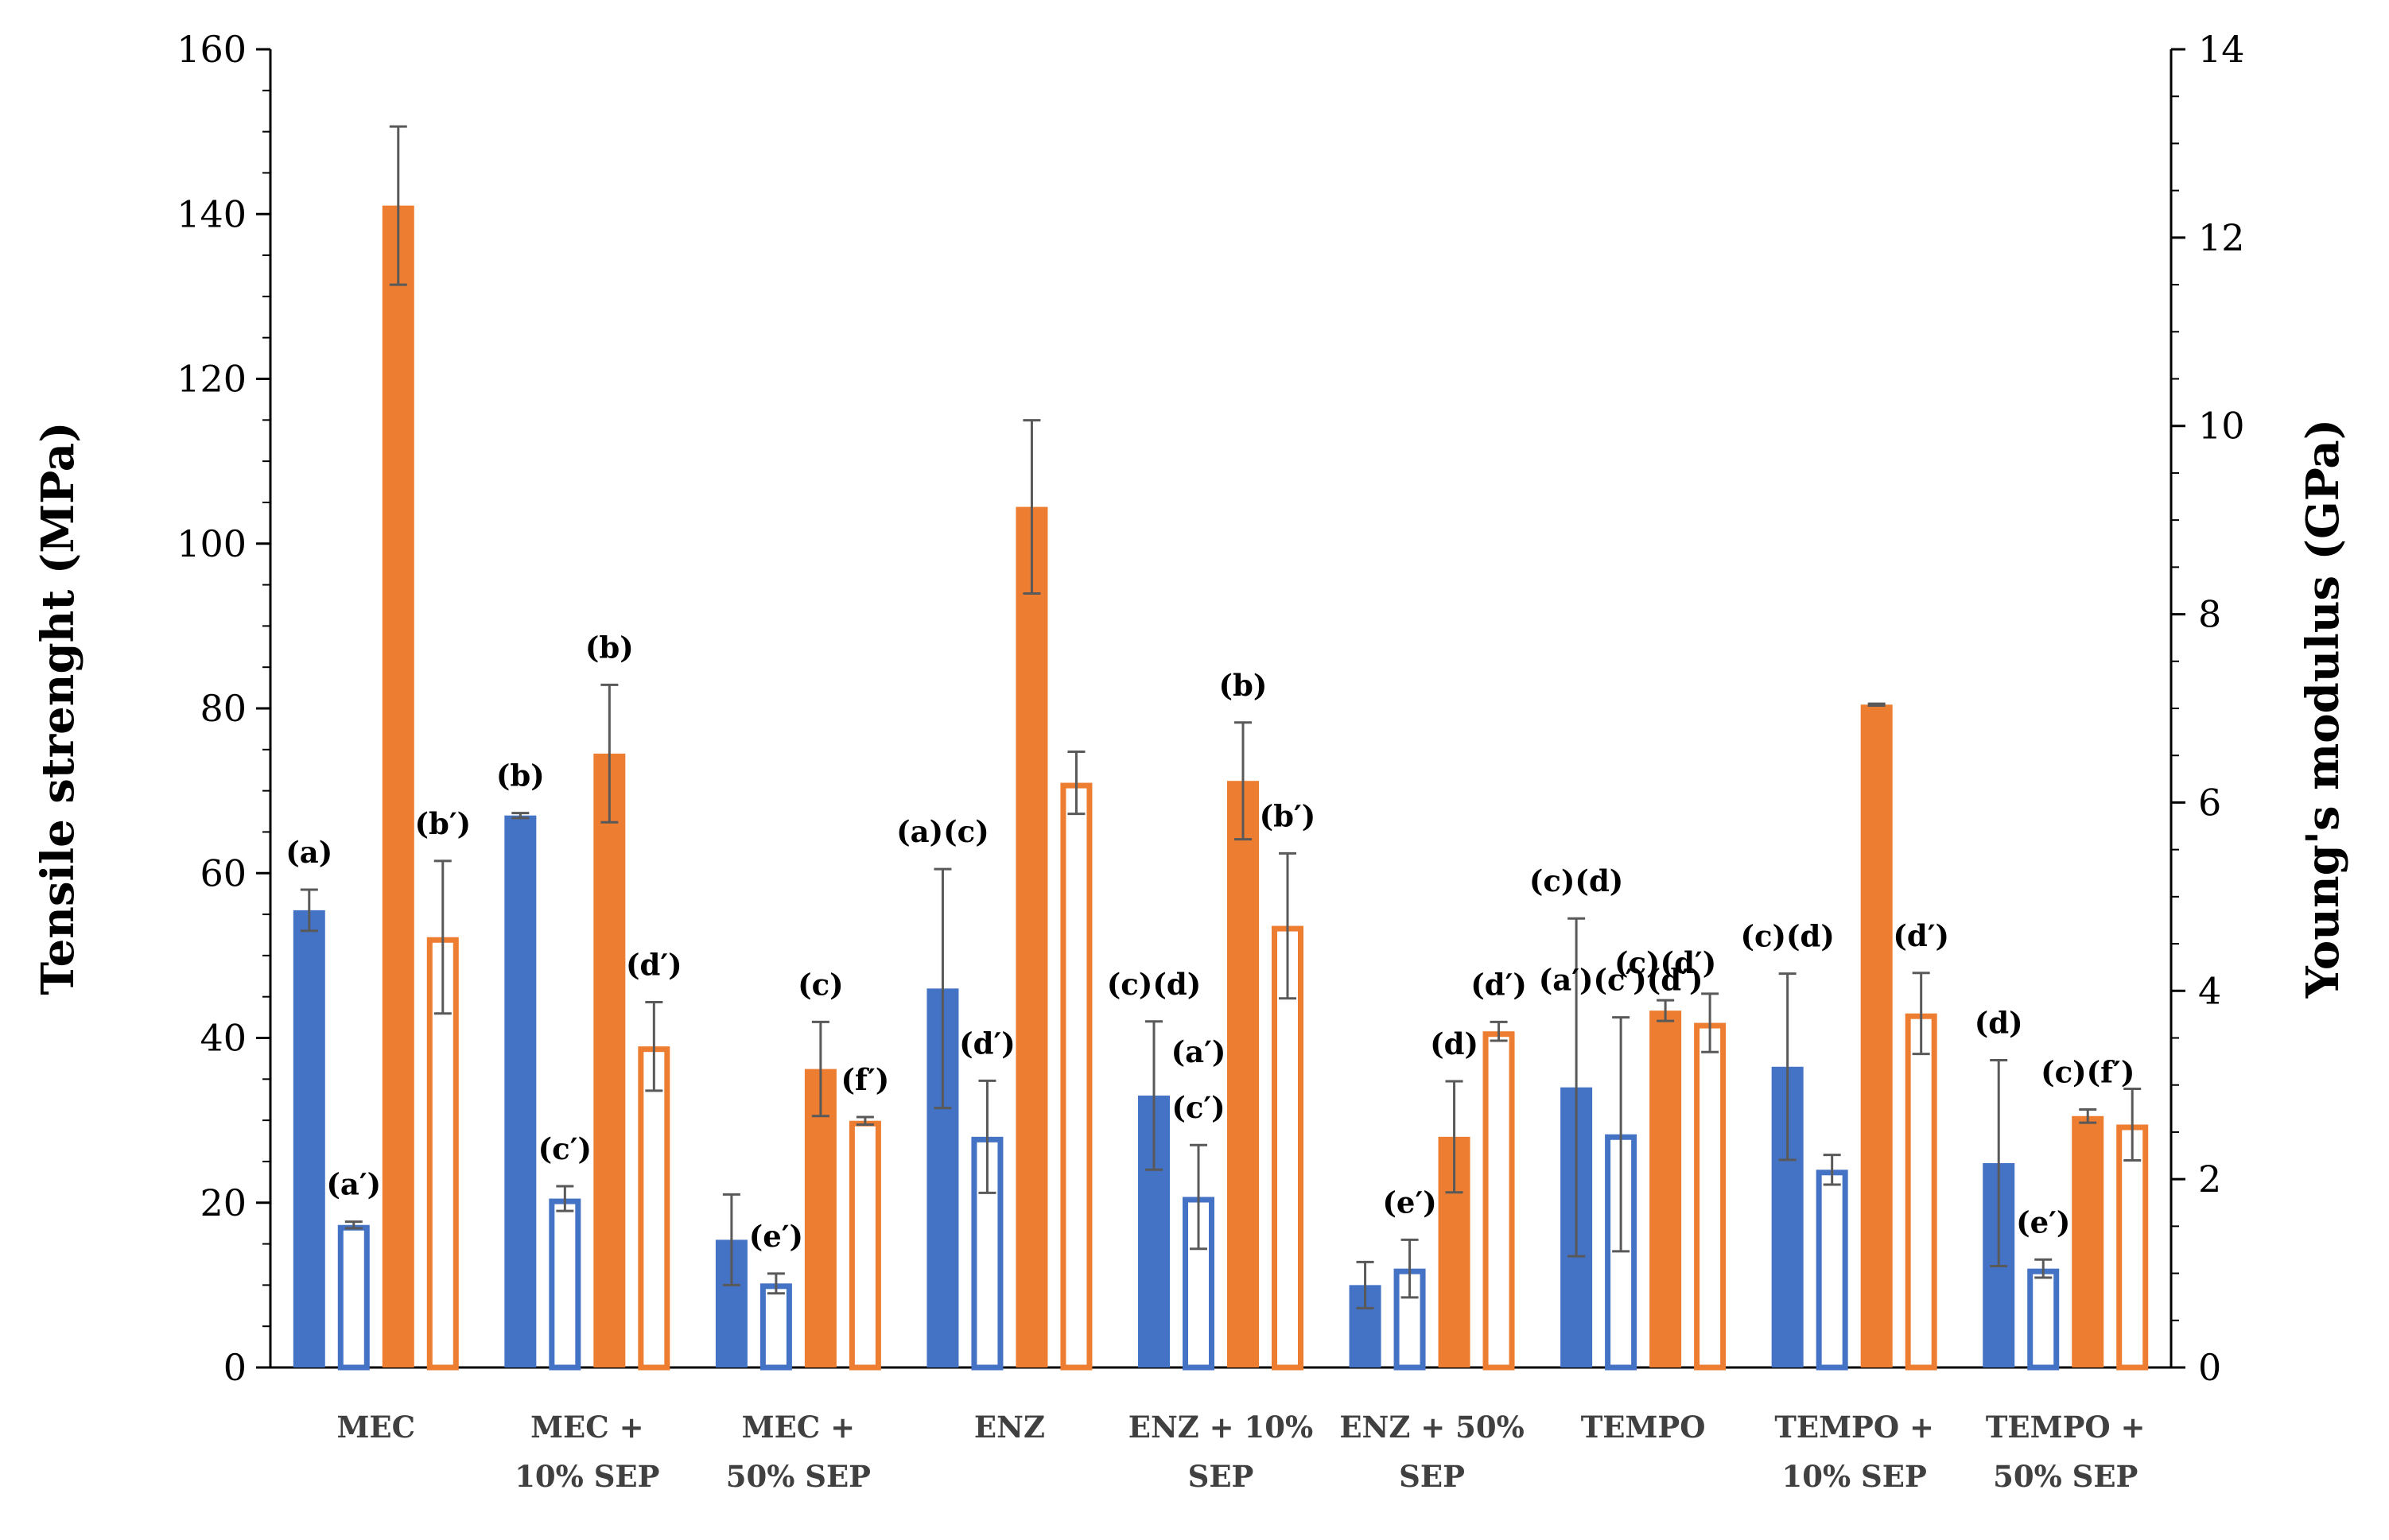 The width and height of the screenshot is (2389, 1540). Describe the element at coordinates (309, 852) in the screenshot. I see `significance-label: (a)` at that location.